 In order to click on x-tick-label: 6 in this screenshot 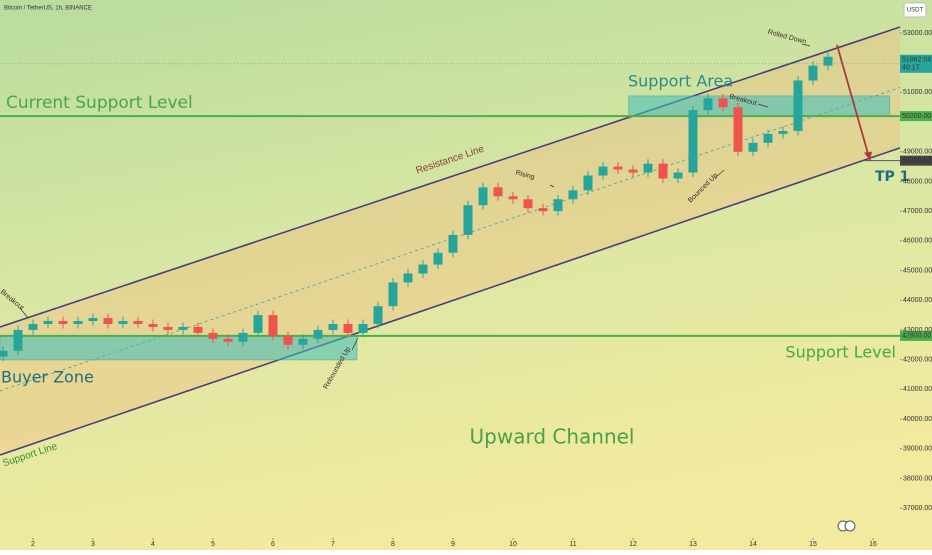, I will do `click(273, 544)`.